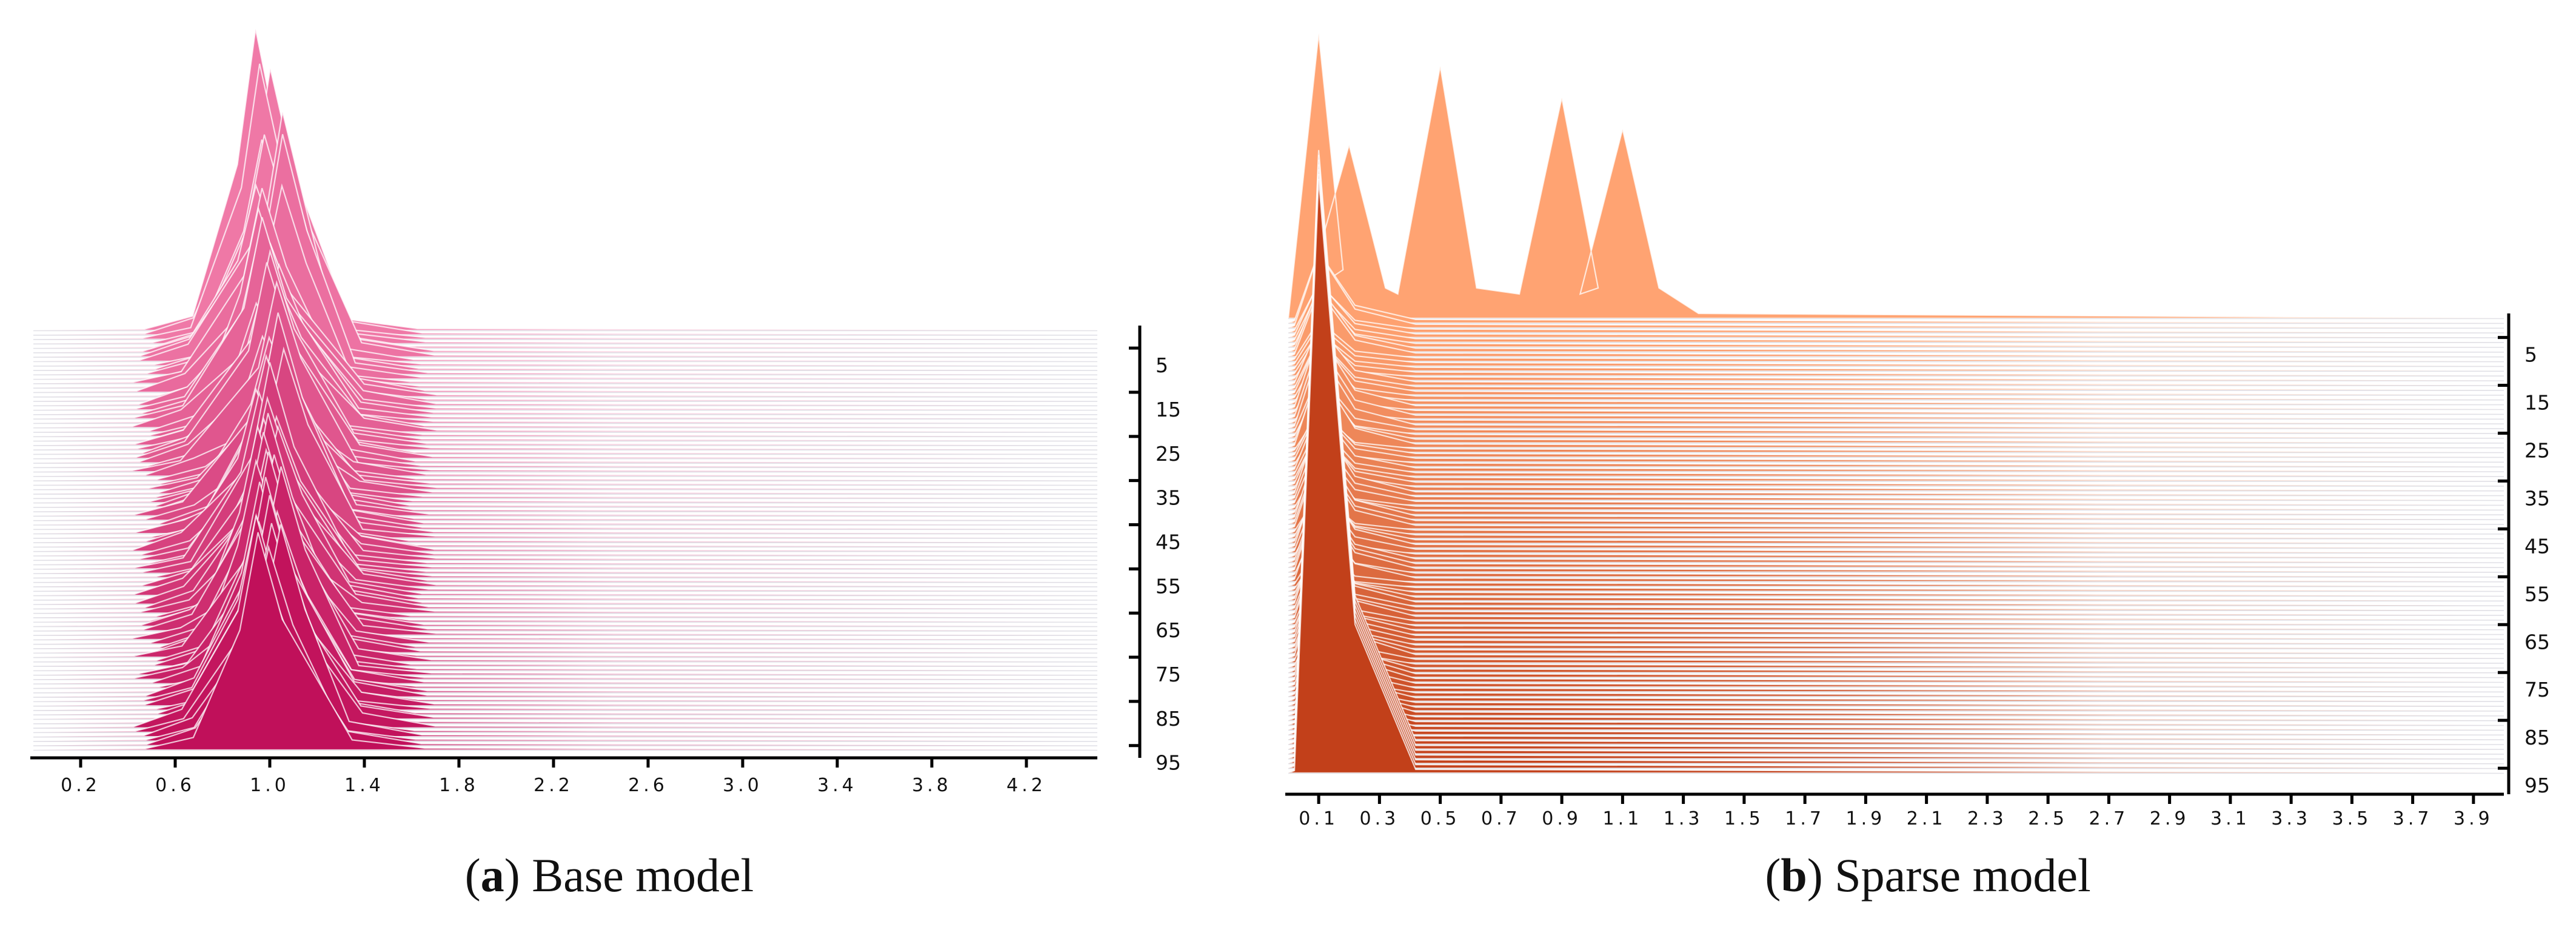 This screenshot has height=927, width=2576. I want to click on y-tick-label-a-2: 25, so click(1168, 454).